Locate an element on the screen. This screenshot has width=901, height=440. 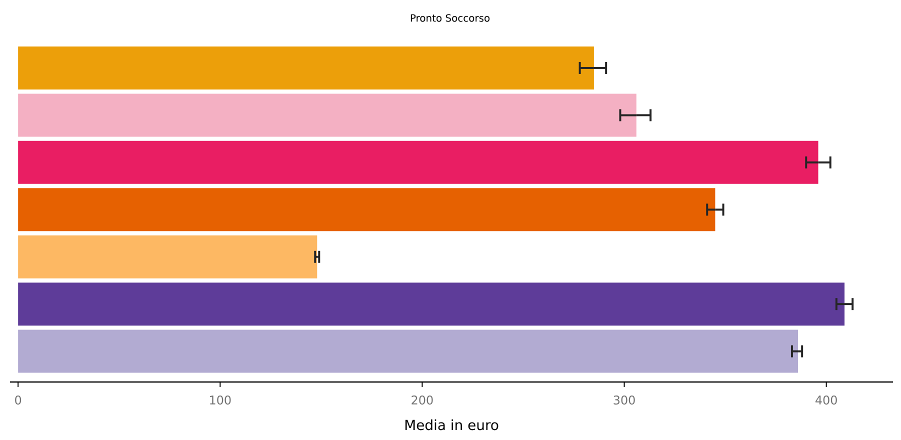
x-tick-label: 400 is located at coordinates (826, 400).